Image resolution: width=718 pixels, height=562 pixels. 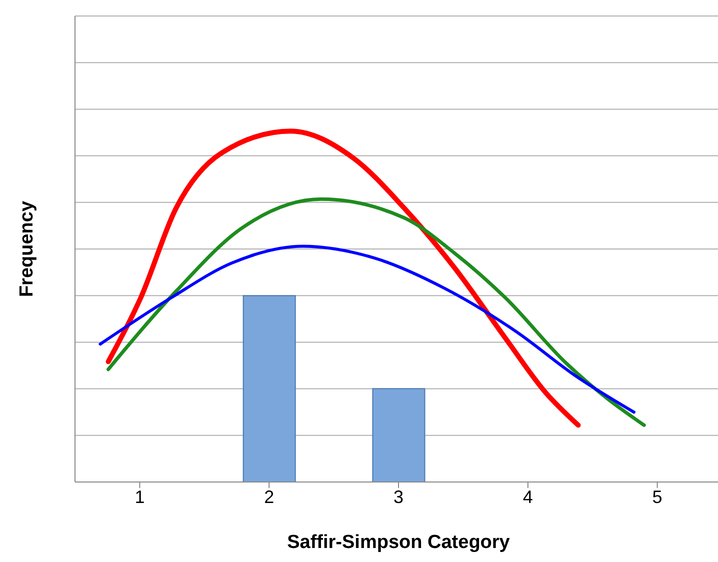 What do you see at coordinates (527, 496) in the screenshot?
I see `x-tick-label: 4` at bounding box center [527, 496].